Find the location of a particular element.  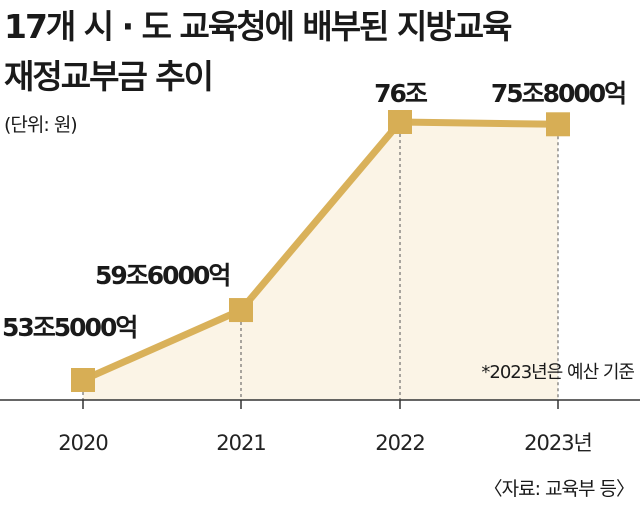

data-point-2020 is located at coordinates (83, 380).